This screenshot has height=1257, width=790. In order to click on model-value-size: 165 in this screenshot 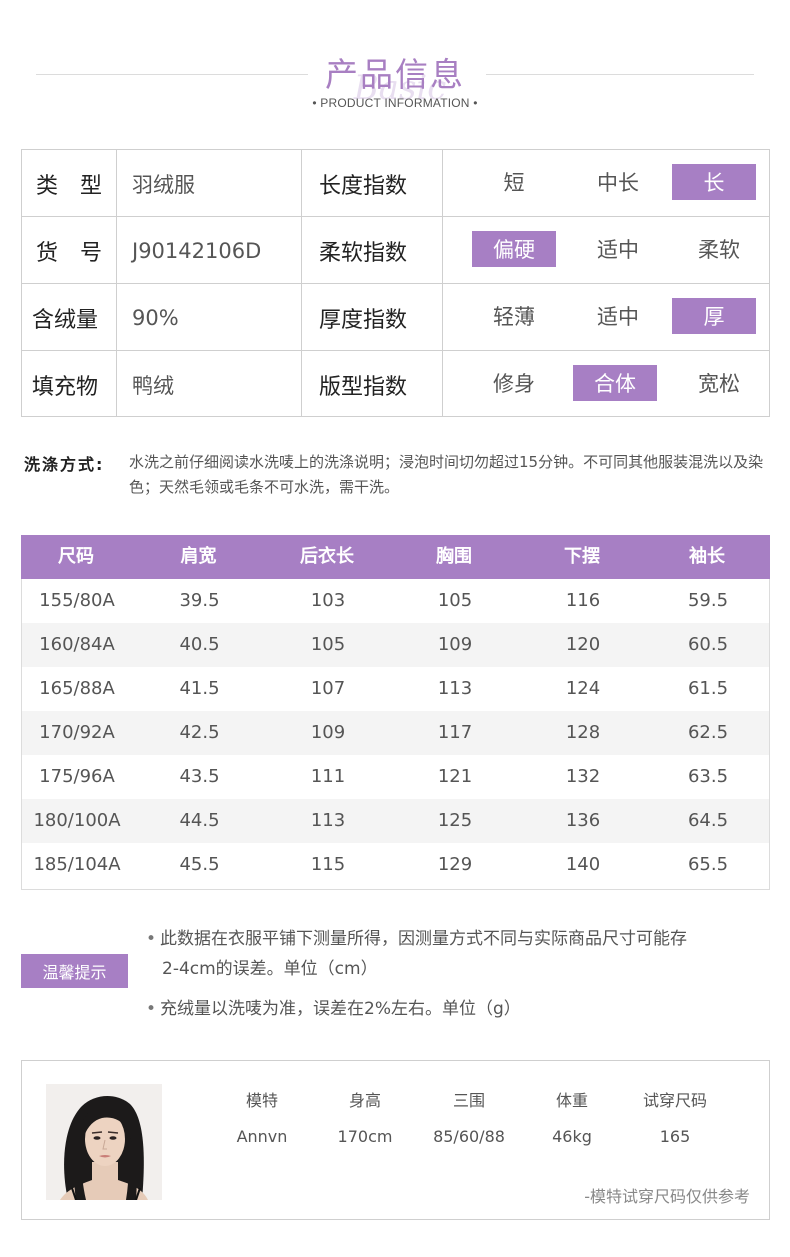, I will do `click(675, 1136)`.